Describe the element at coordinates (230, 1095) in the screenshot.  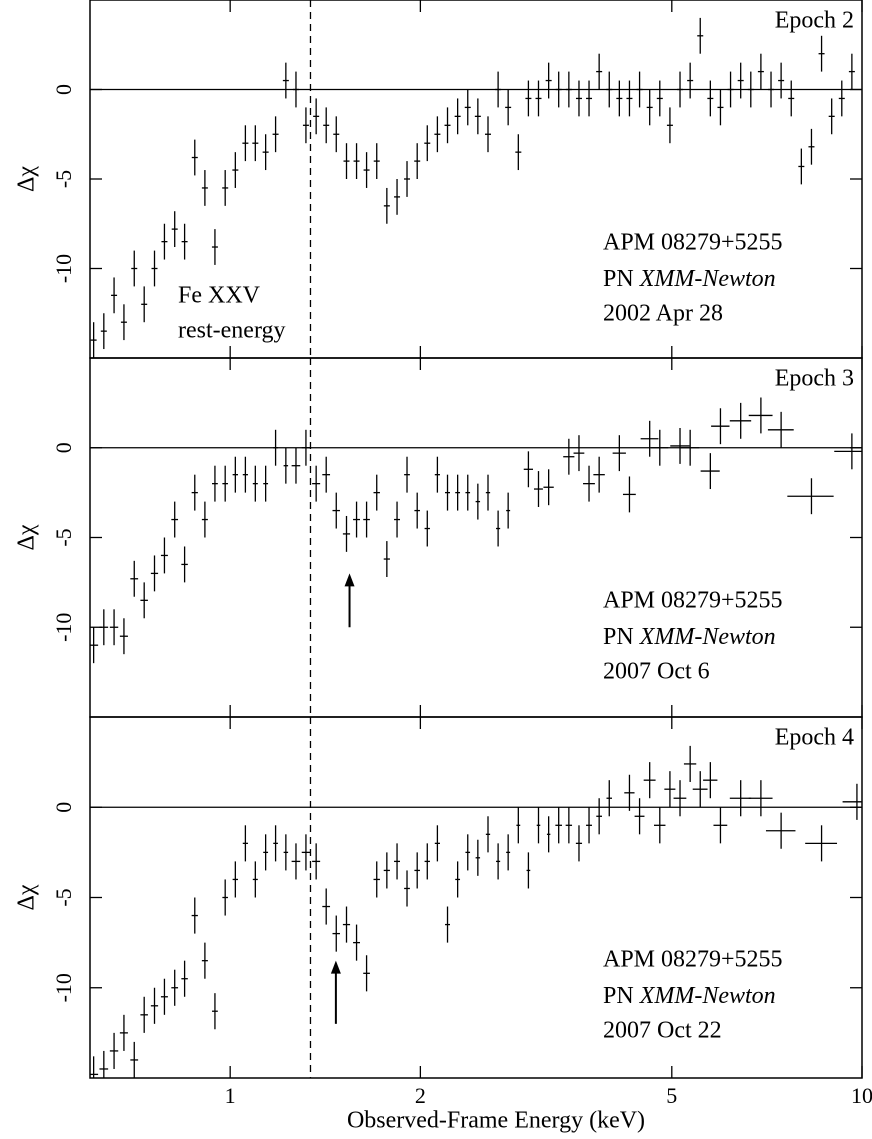
I see `x-tick-label: 1` at that location.